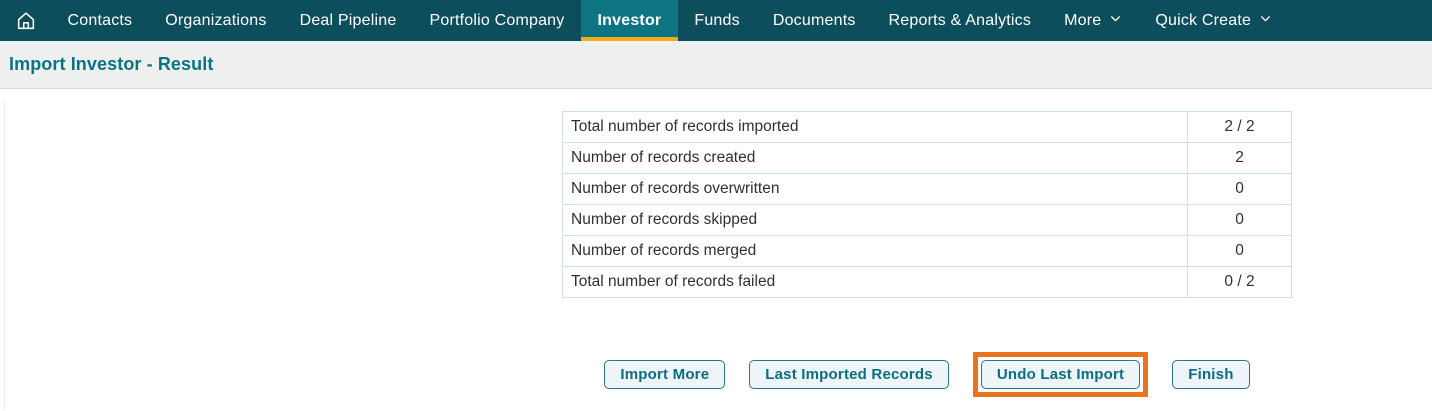  I want to click on nav-item-label: Contacts, so click(100, 20).